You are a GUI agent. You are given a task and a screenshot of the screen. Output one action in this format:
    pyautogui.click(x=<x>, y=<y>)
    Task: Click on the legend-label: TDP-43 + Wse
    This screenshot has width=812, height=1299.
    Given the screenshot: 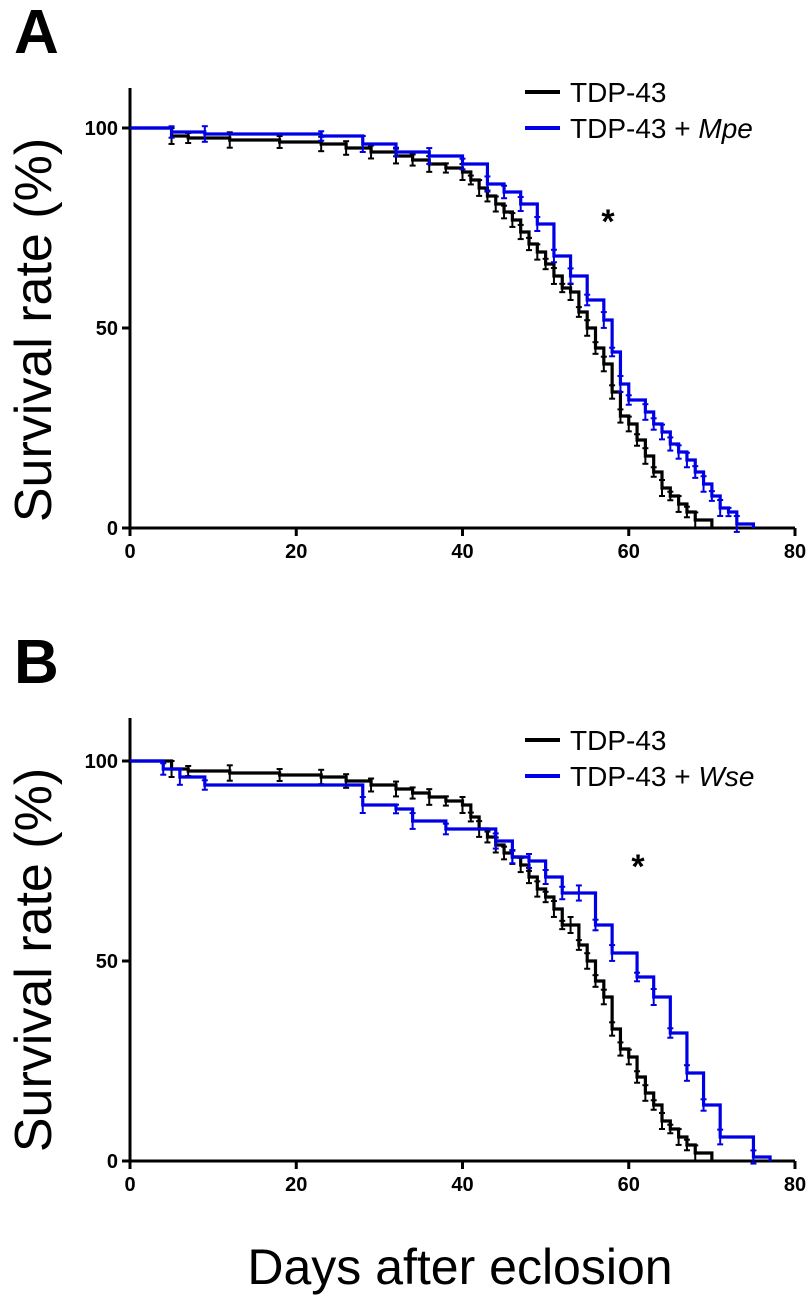 What is the action you would take?
    pyautogui.click(x=662, y=776)
    